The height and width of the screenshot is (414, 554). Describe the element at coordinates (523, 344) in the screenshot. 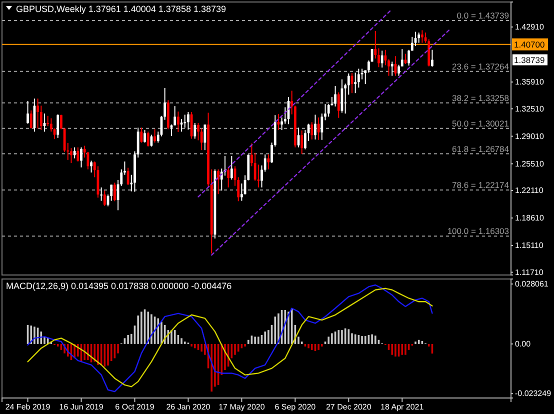

I see `y-tick-label: 0.00` at that location.